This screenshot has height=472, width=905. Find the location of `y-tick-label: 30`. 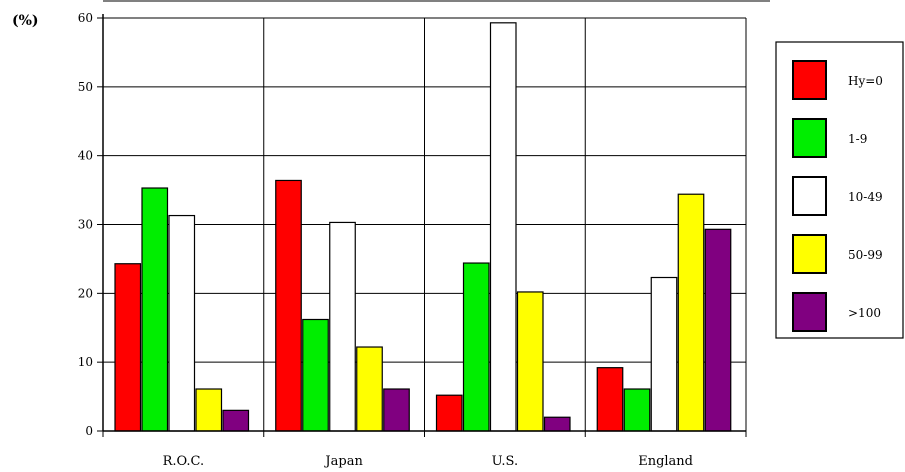

y-tick-label: 30 is located at coordinates (85, 225).